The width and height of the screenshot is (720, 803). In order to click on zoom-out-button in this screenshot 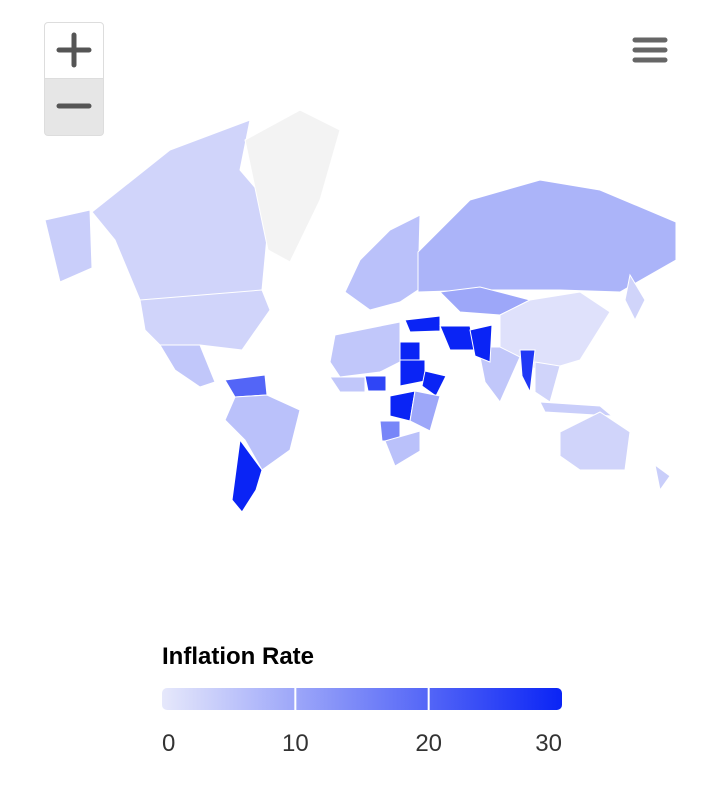, I will do `click(74, 107)`.